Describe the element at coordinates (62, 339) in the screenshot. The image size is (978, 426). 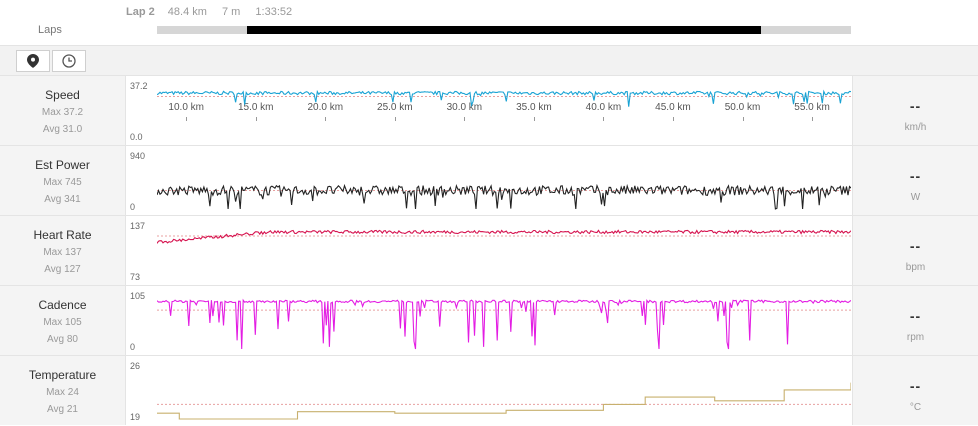
I see `metric-avg: Avg 80` at that location.